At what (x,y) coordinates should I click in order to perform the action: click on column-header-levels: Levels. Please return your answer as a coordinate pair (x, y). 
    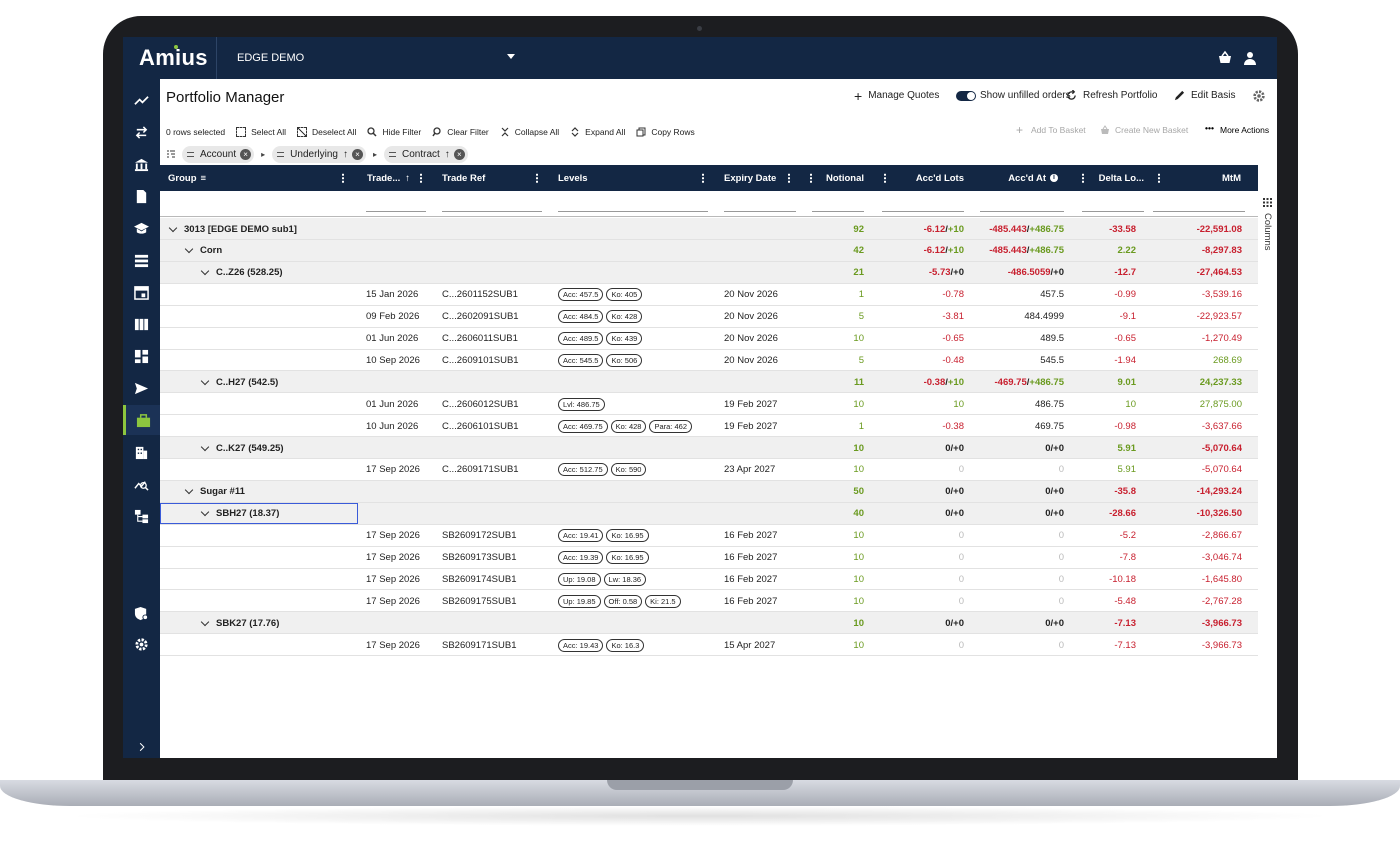
    Looking at the image, I should click on (631, 178).